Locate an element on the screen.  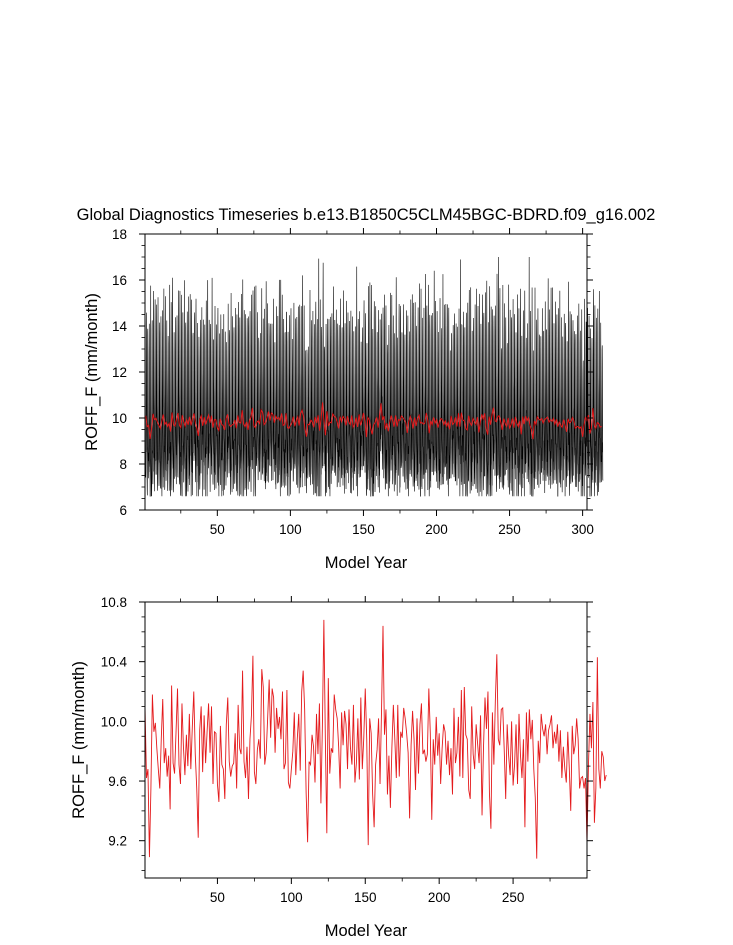
bottom-y-tick-label: 10.0 is located at coordinates (114, 721).